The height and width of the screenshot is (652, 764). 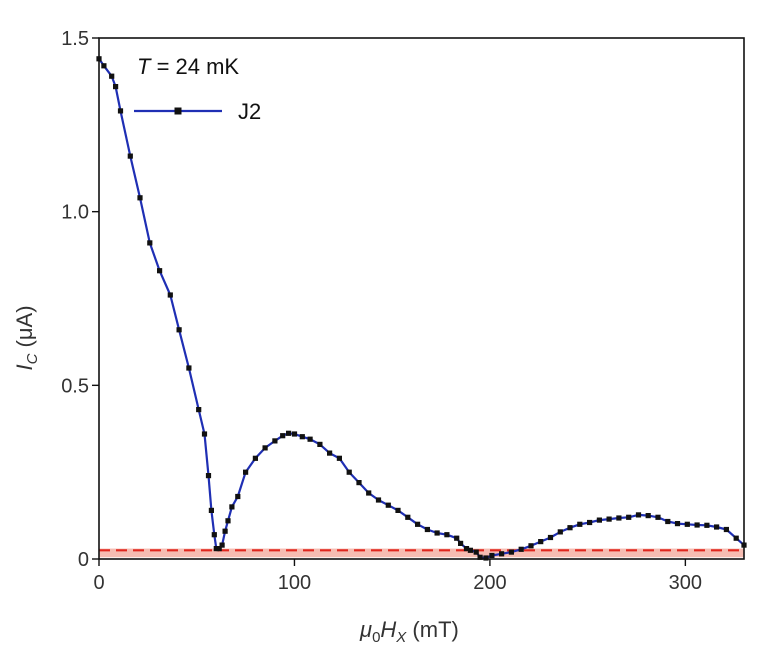 I want to click on y-tick-label: 0, so click(x=83, y=560).